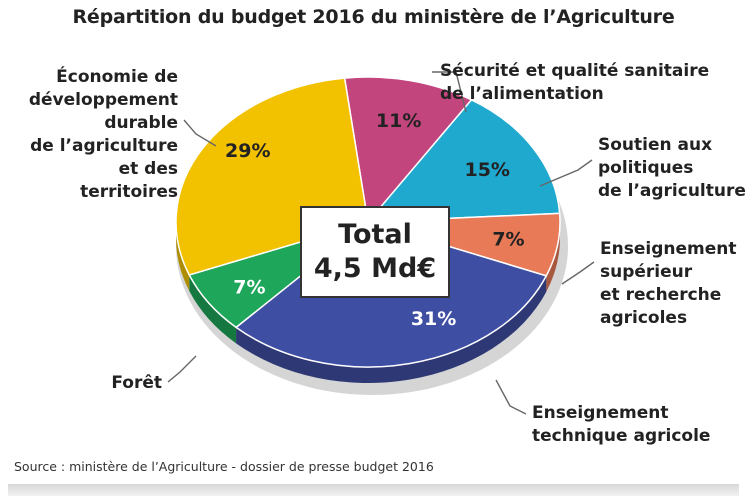 Image resolution: width=747 pixels, height=503 pixels. Describe the element at coordinates (398, 121) in the screenshot. I see `pie-value-label-0: 11%` at that location.